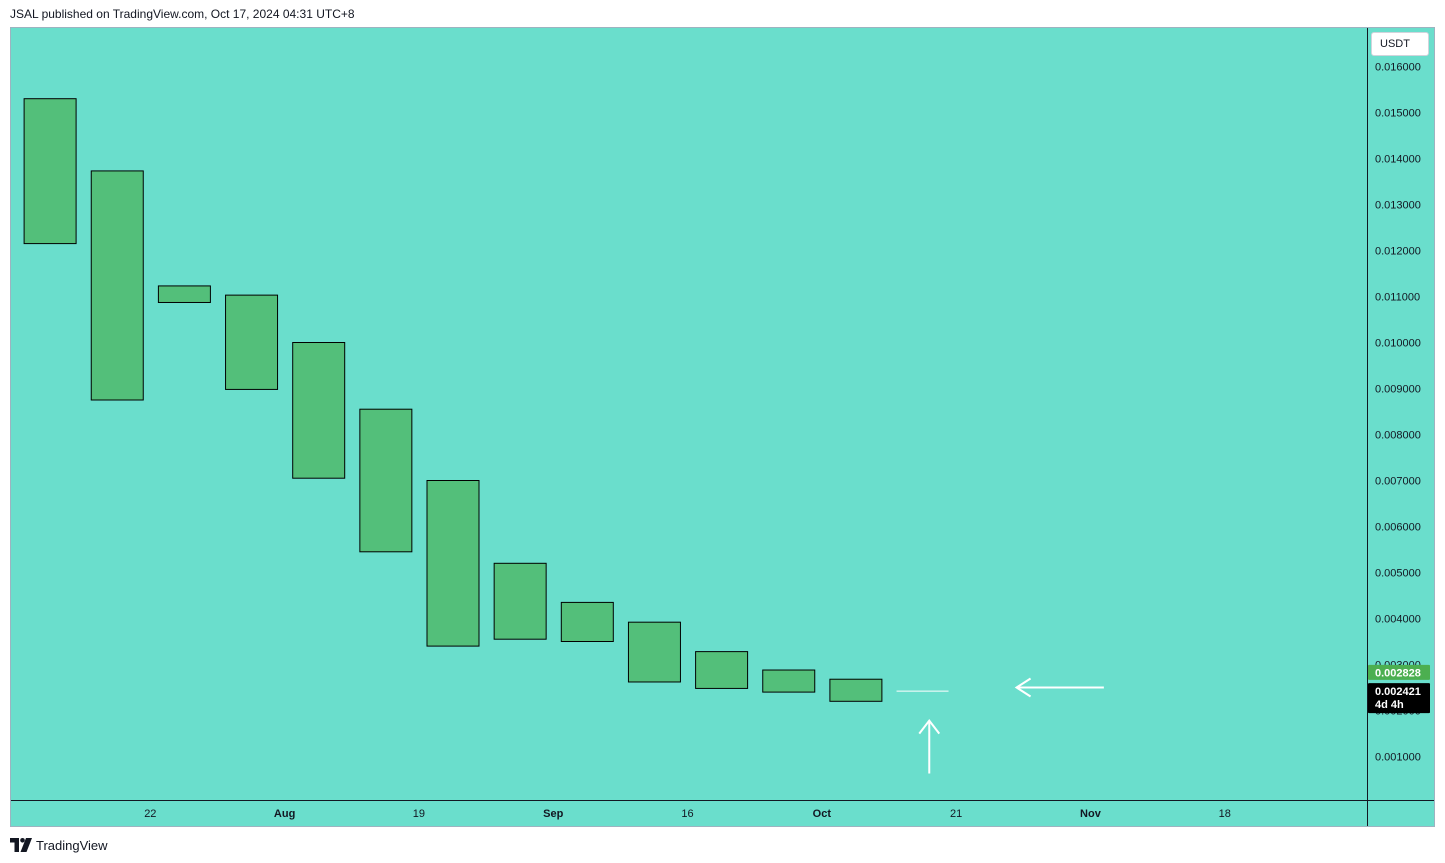 The height and width of the screenshot is (863, 1445). Describe the element at coordinates (1398, 758) in the screenshot. I see `price-tick-label-0: 0.001000` at that location.